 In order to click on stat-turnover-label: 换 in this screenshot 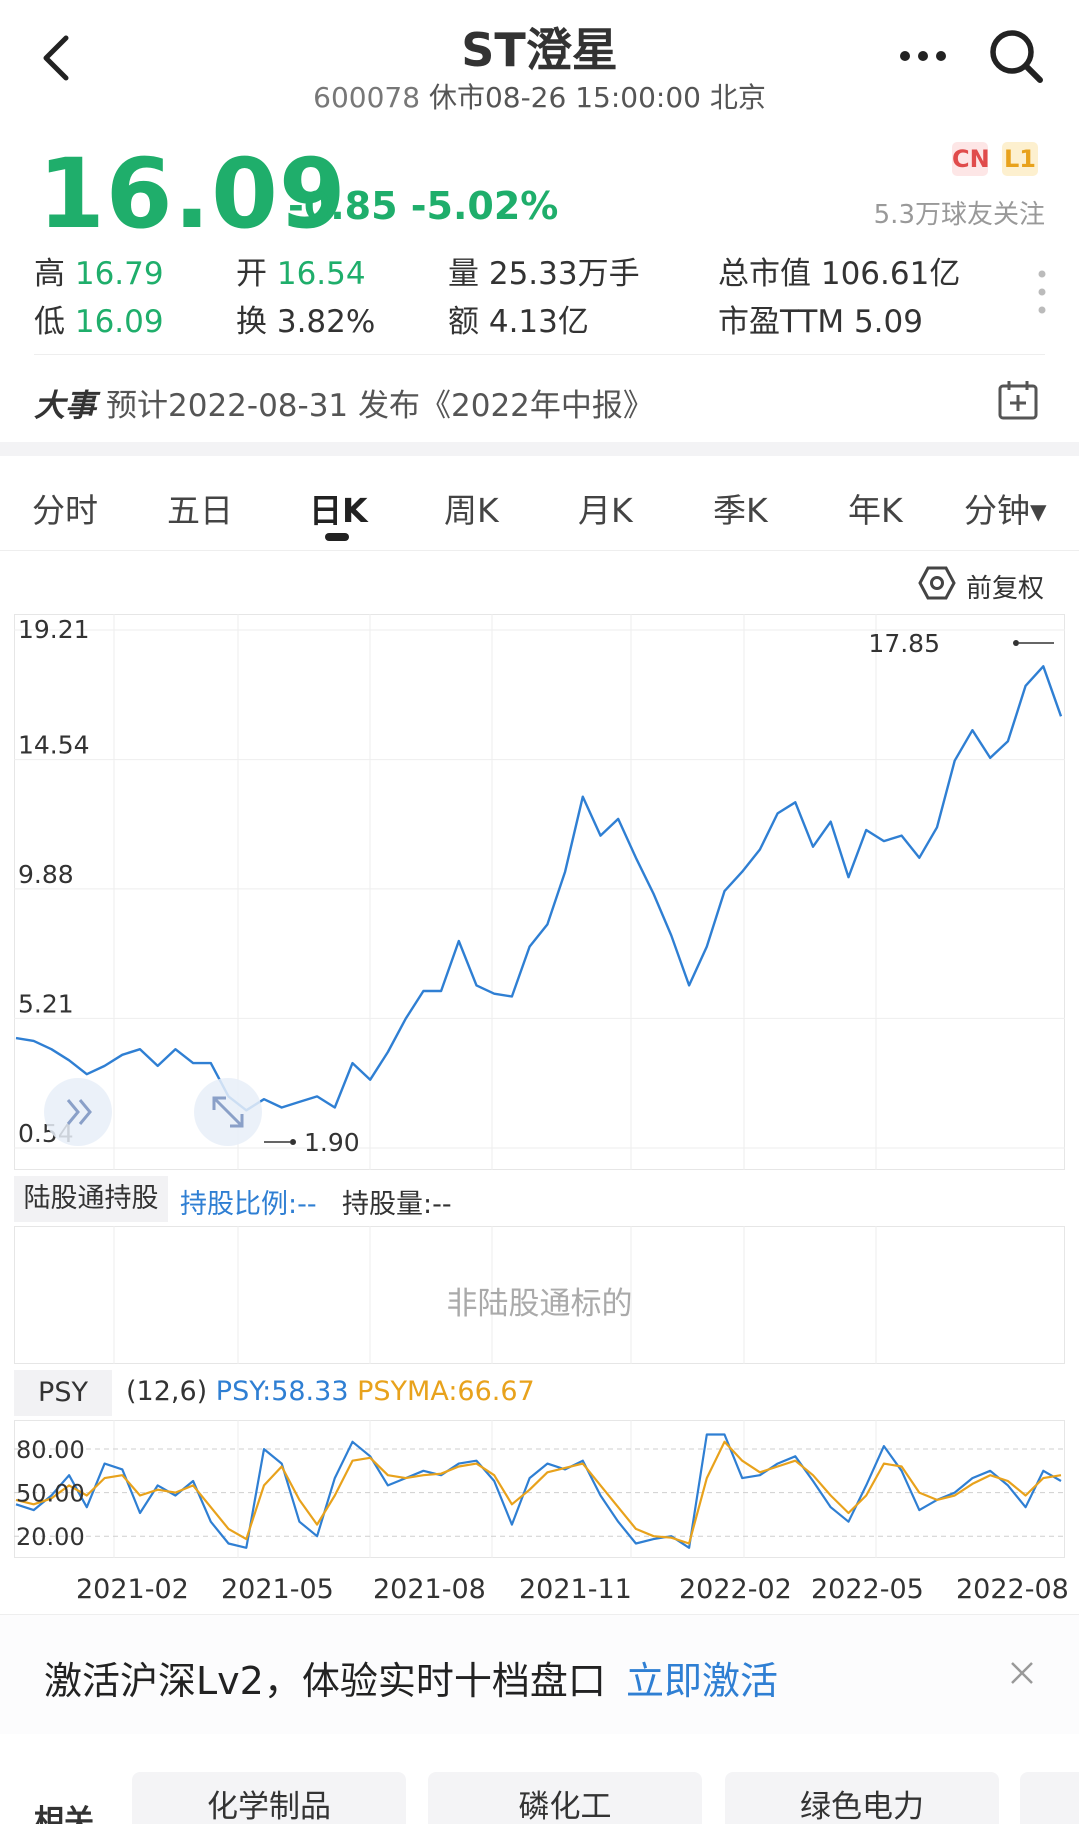, I will do `click(251, 322)`.